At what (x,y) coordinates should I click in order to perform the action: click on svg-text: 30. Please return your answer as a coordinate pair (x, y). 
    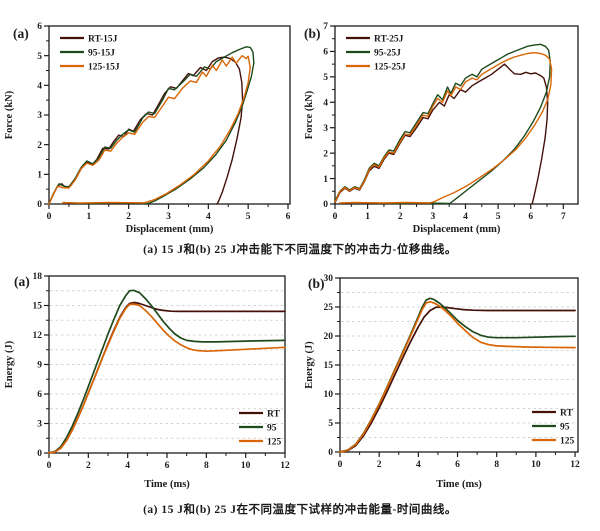
    Looking at the image, I should click on (329, 279).